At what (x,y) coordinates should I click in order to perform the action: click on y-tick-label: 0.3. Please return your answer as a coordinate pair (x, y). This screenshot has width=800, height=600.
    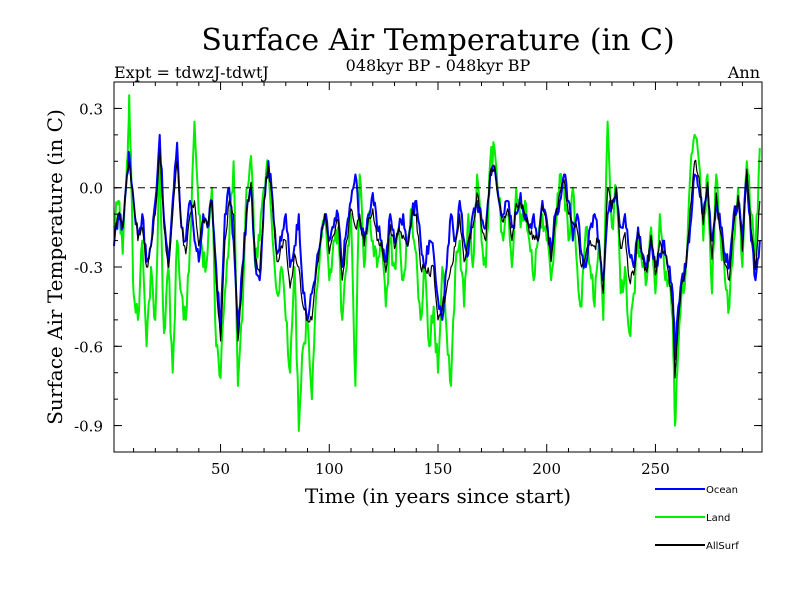
    Looking at the image, I should click on (91, 109).